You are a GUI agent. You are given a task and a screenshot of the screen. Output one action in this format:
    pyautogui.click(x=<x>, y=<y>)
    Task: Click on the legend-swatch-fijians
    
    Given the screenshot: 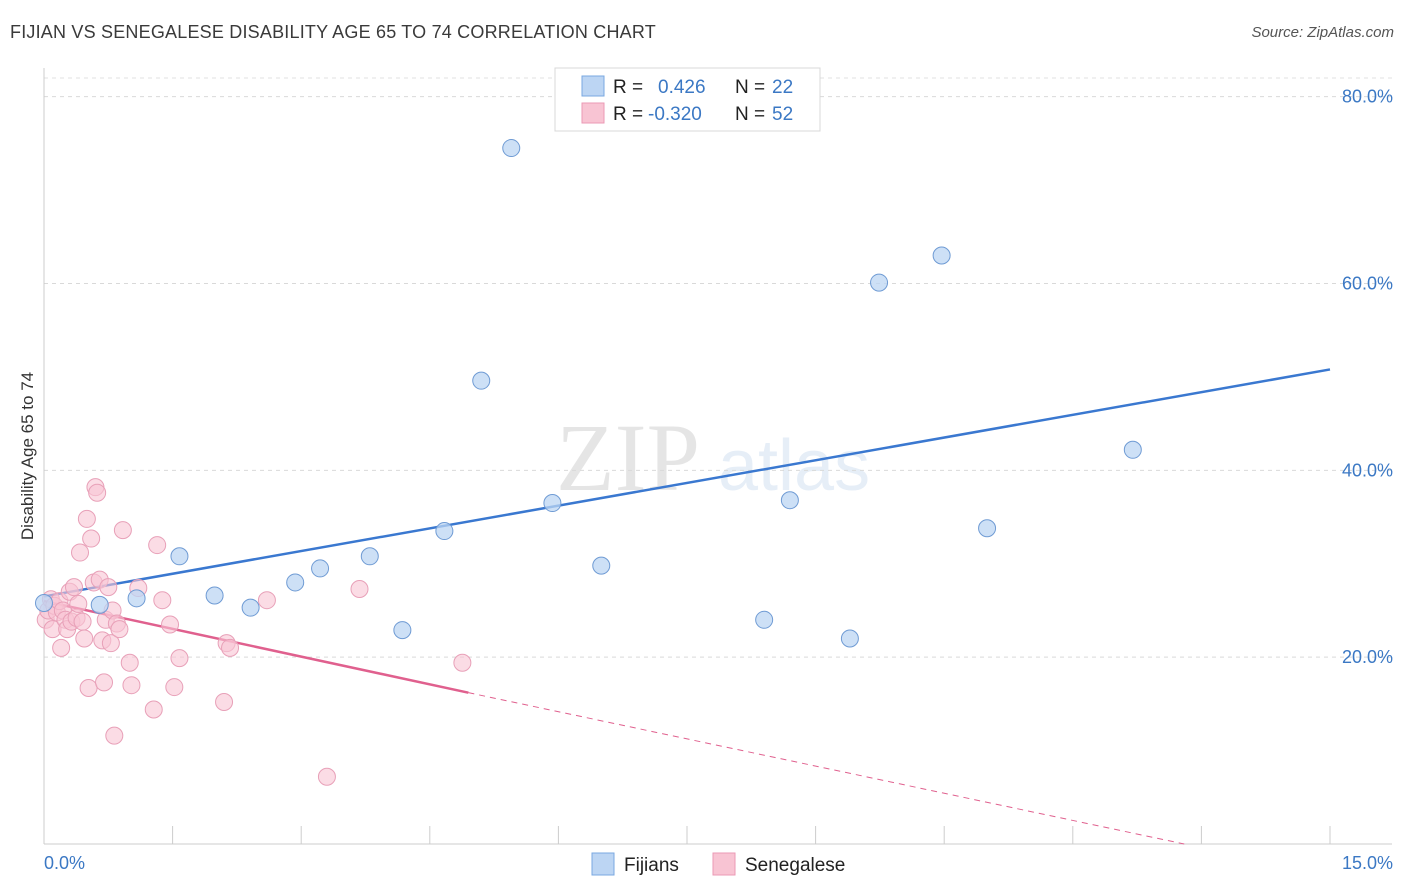 What is the action you would take?
    pyautogui.click(x=593, y=86)
    